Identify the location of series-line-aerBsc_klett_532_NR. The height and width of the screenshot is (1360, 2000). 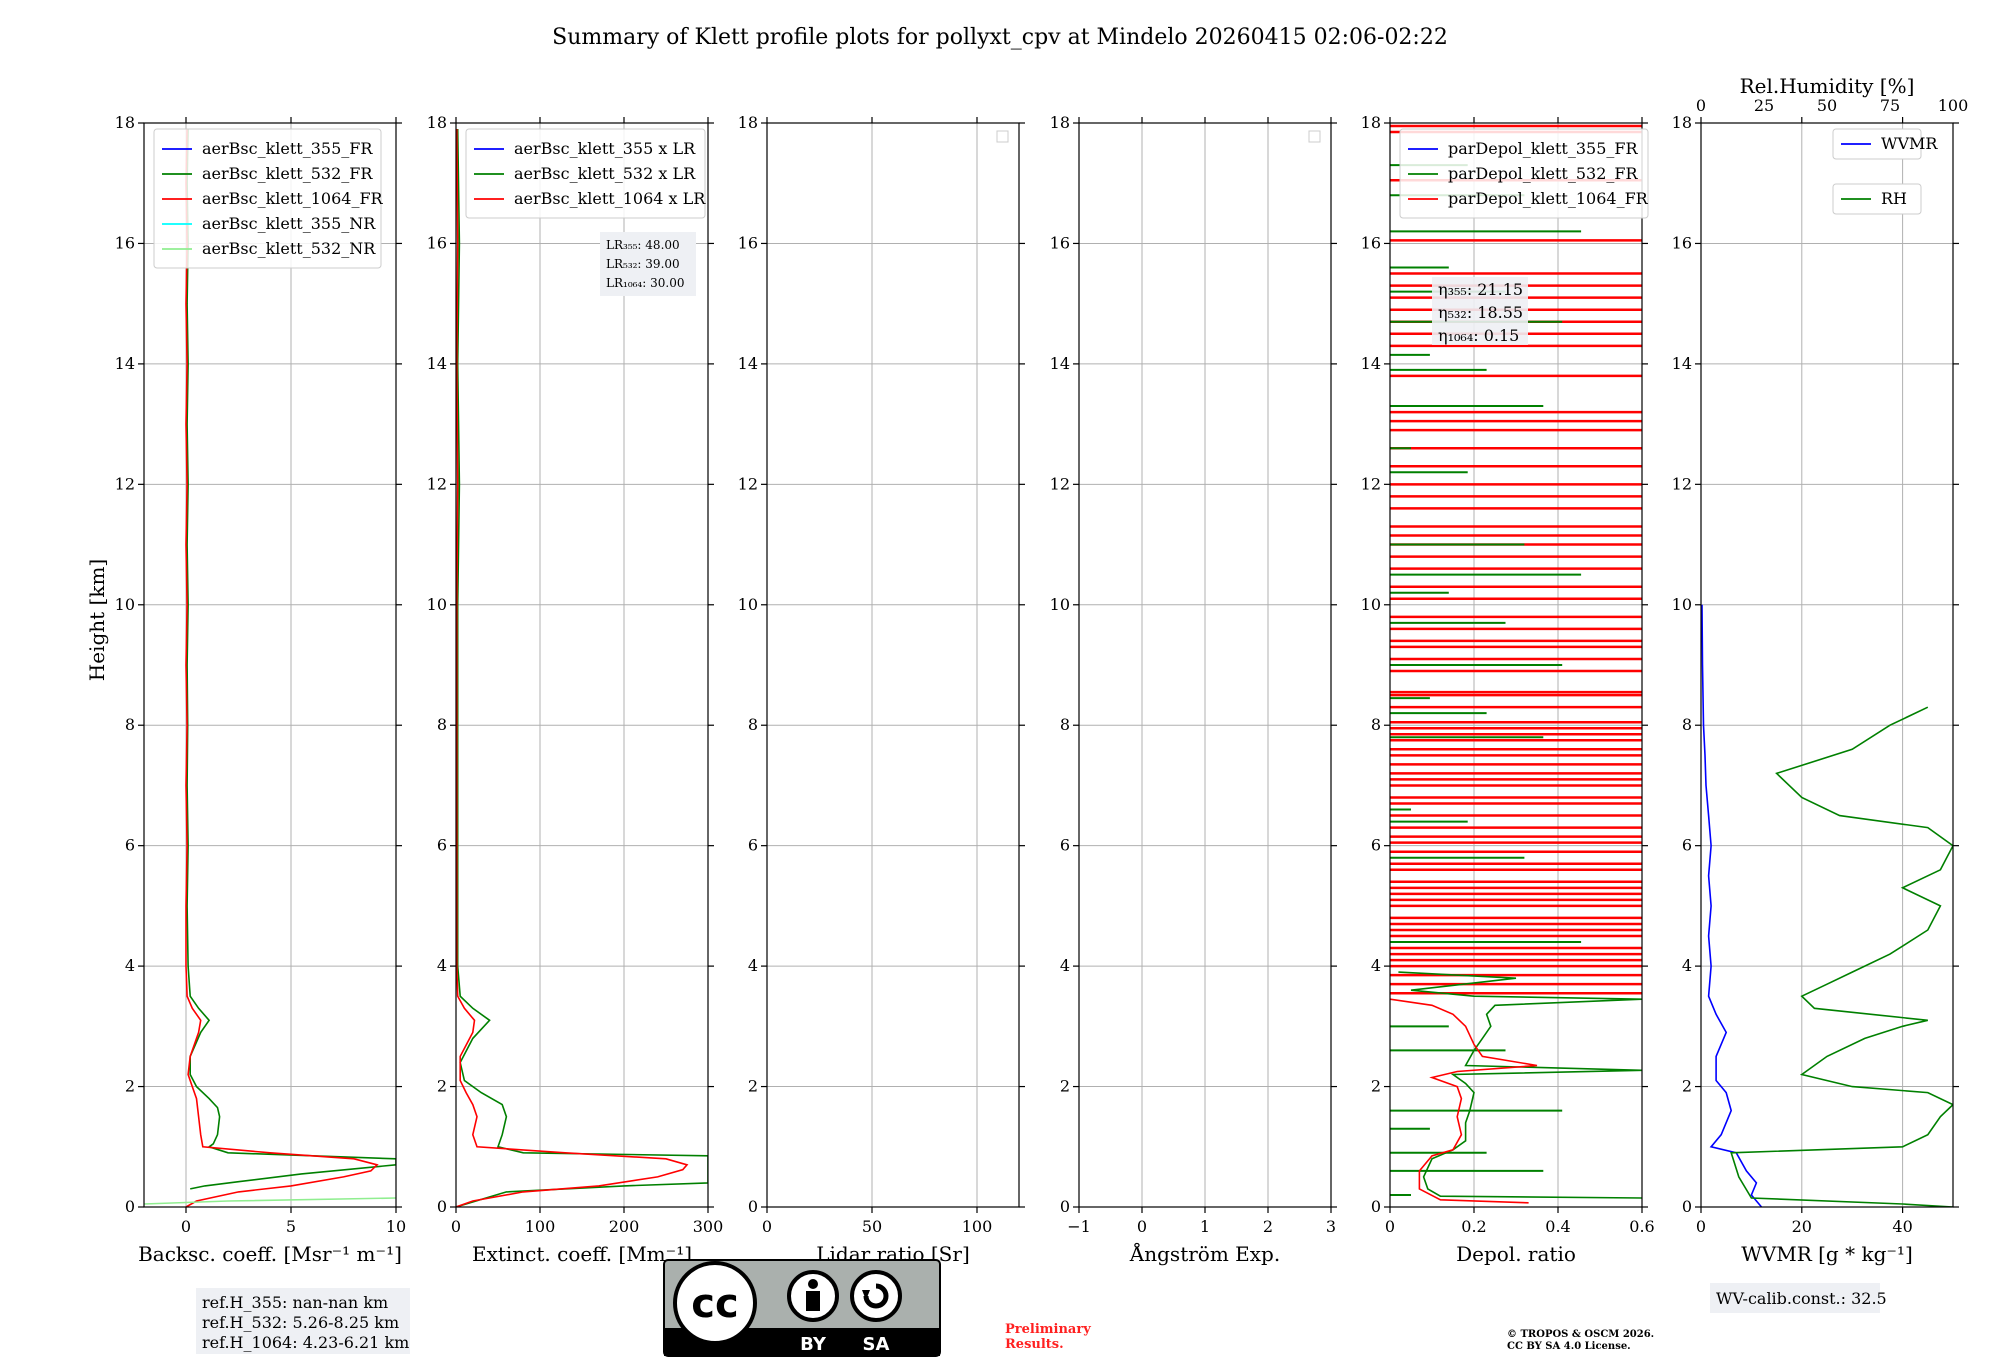
(270, 1201).